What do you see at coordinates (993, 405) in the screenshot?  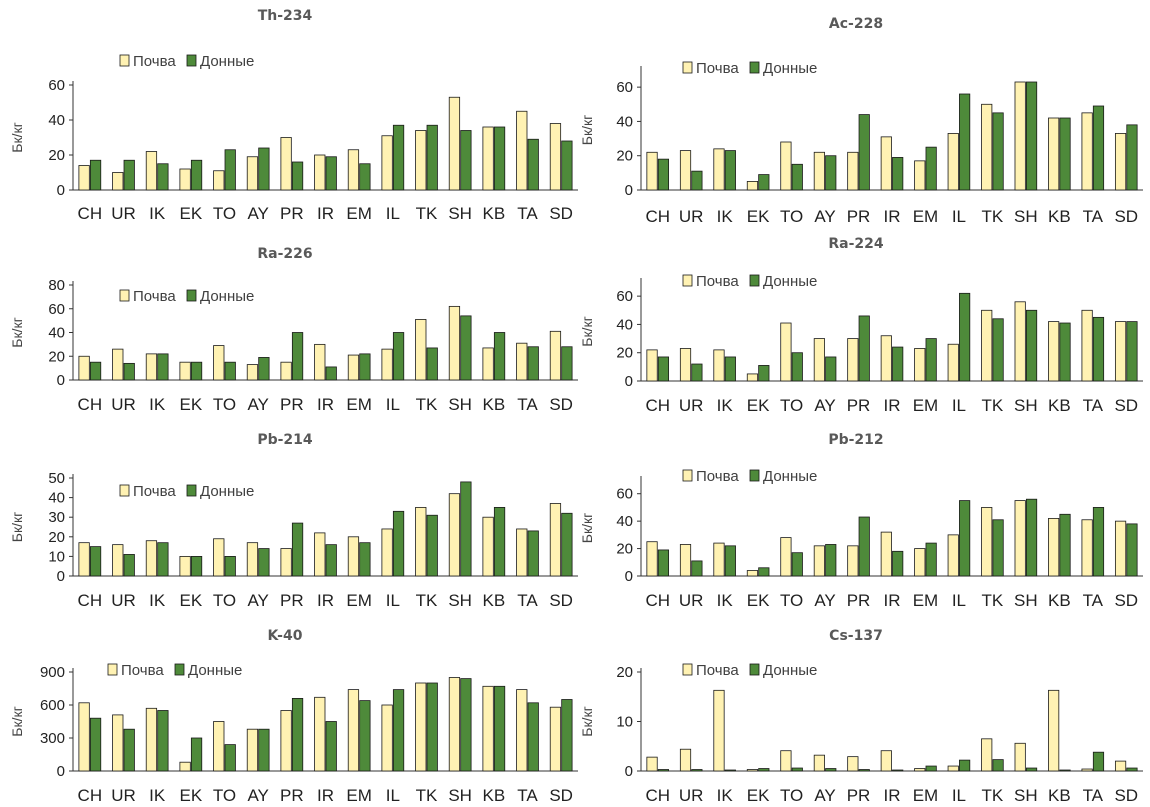 I see `x-tick-label: TK` at bounding box center [993, 405].